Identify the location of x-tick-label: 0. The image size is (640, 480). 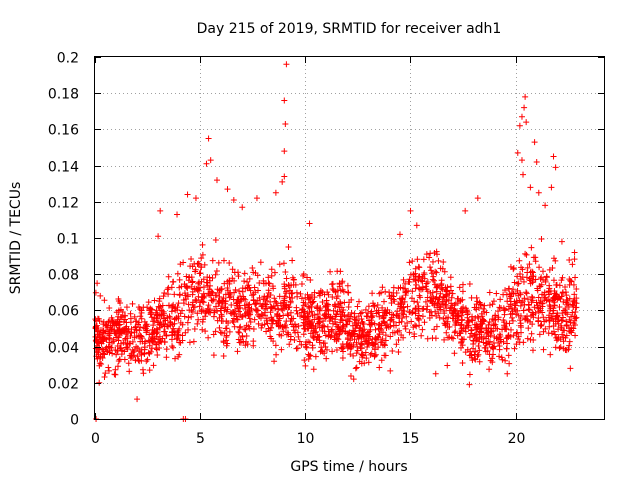
(95, 439).